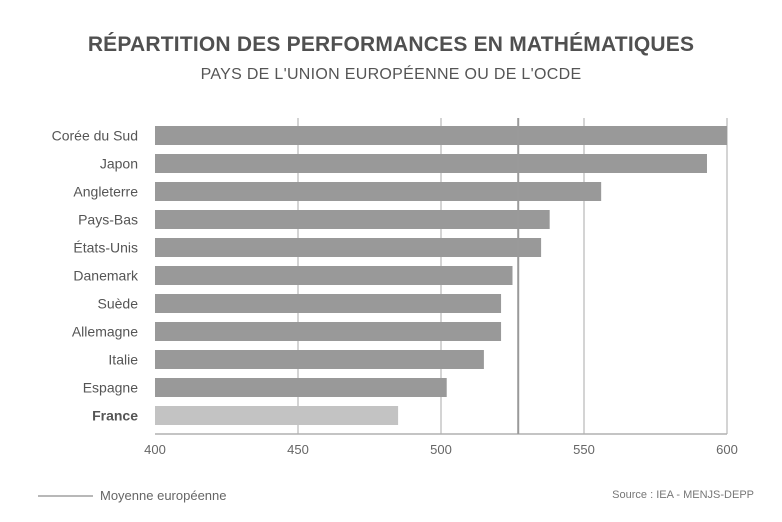  What do you see at coordinates (441, 135) in the screenshot?
I see `bar-coree-du-sud` at bounding box center [441, 135].